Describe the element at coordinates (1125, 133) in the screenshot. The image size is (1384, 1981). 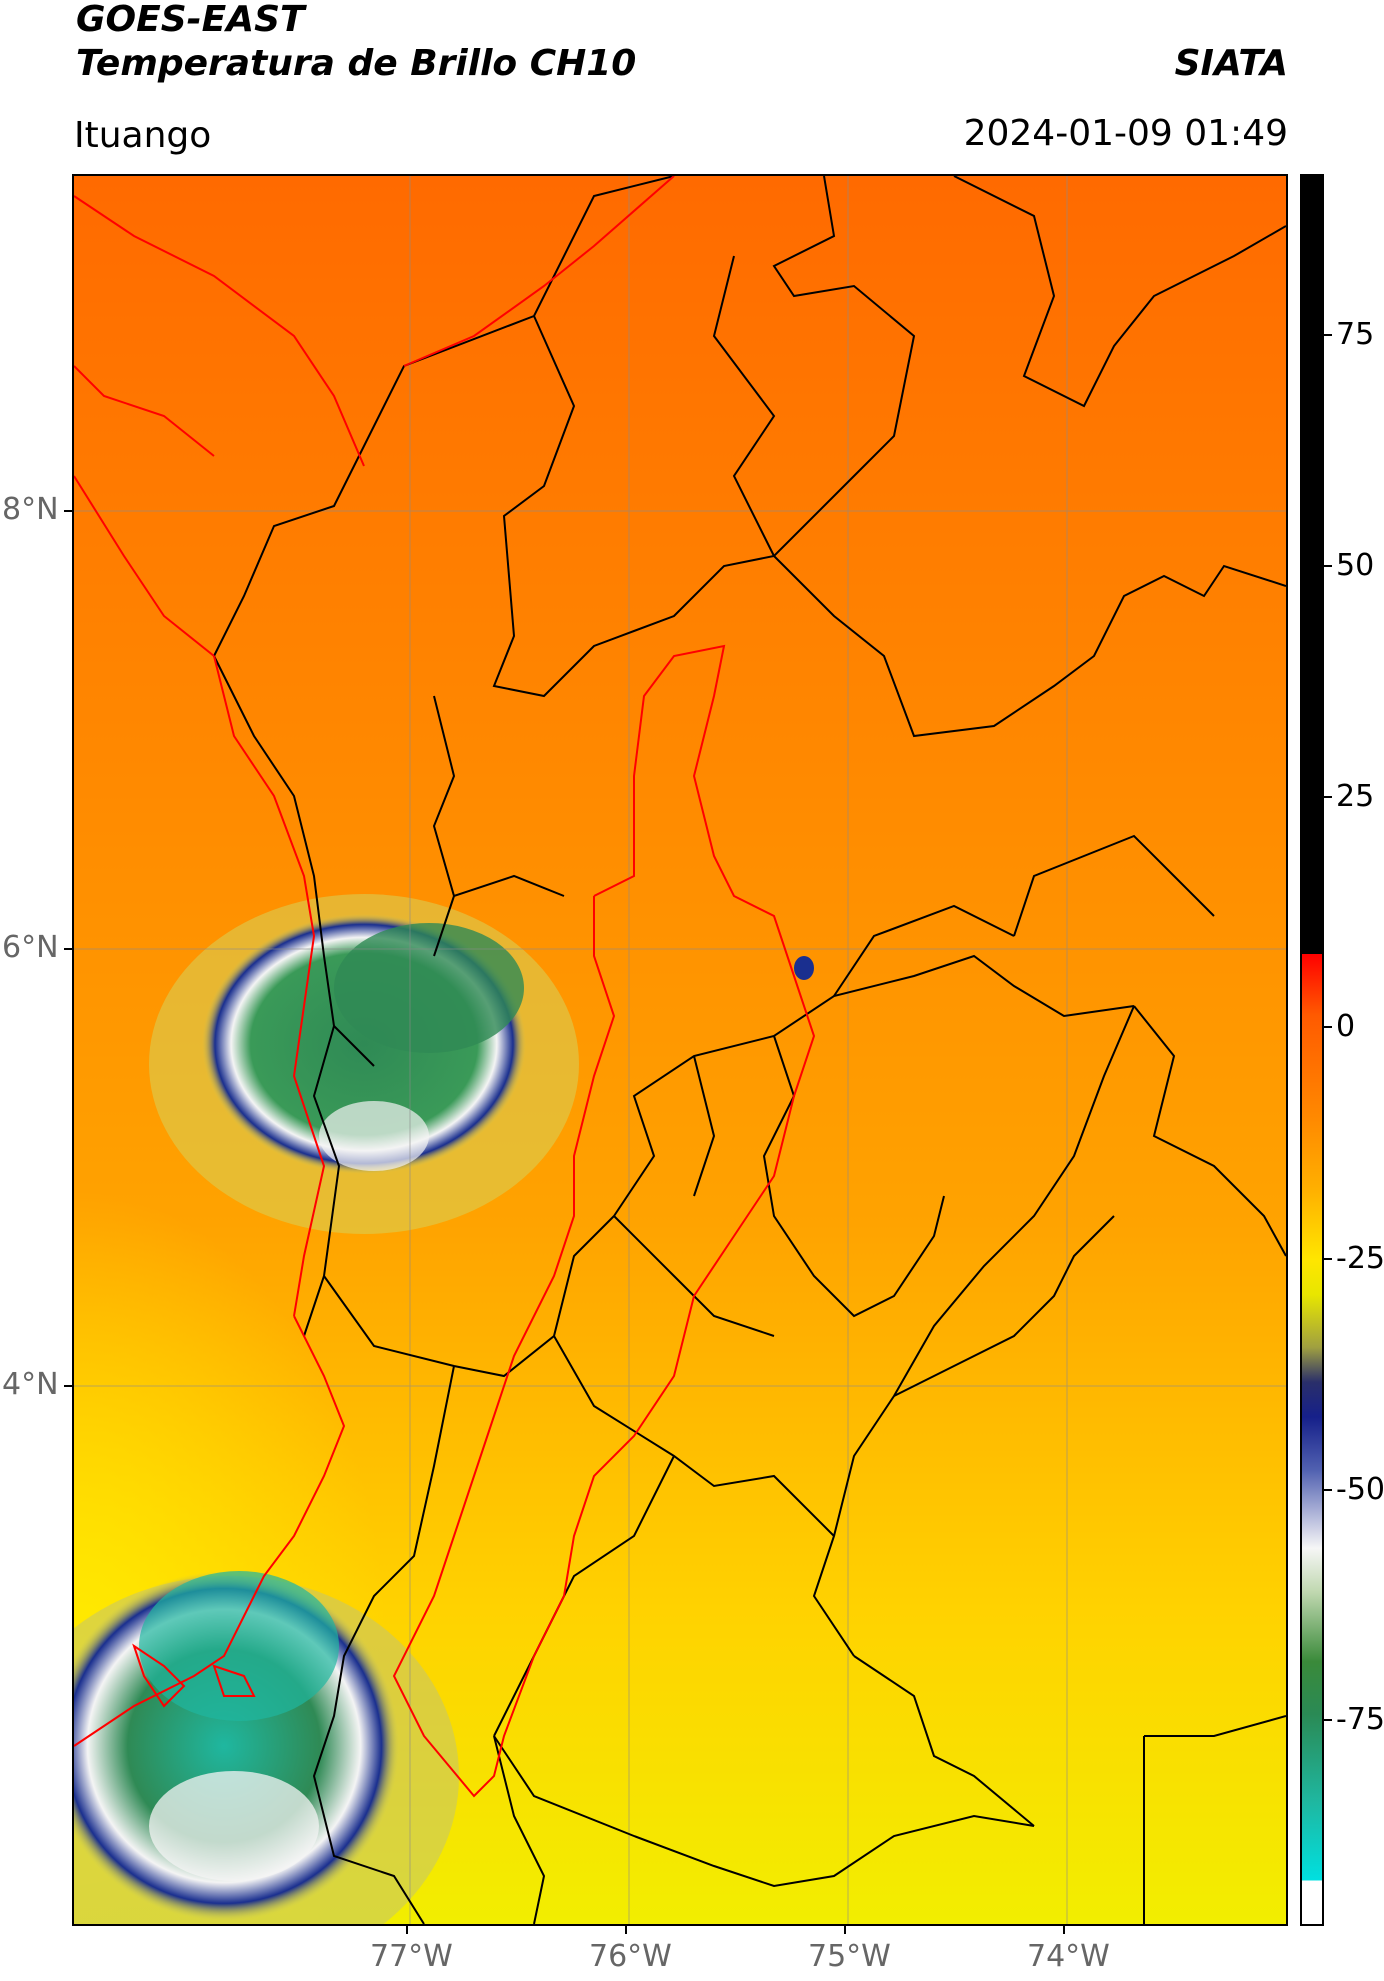
I see `timestamp-label: 2024-01-09 01:49` at that location.